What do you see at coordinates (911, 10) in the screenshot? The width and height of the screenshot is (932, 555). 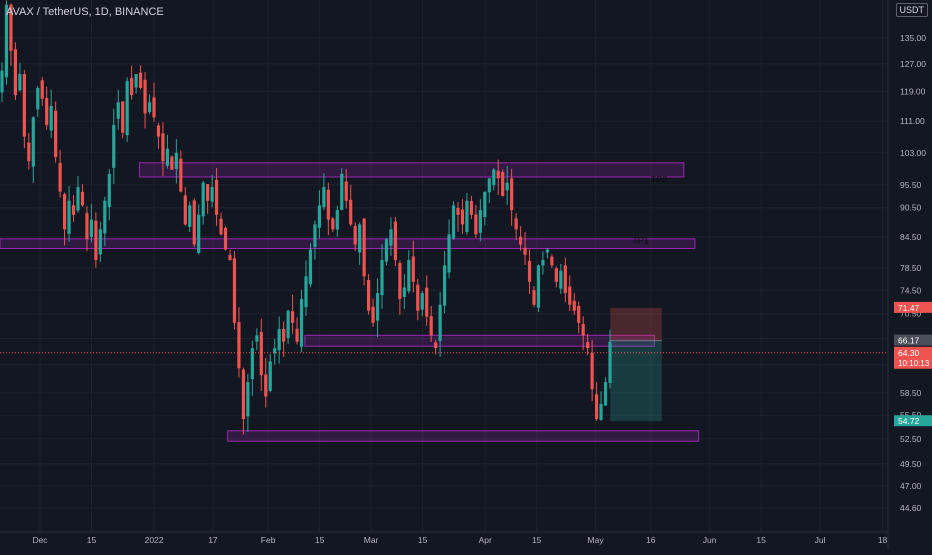 I see `currency-button: USDT` at bounding box center [911, 10].